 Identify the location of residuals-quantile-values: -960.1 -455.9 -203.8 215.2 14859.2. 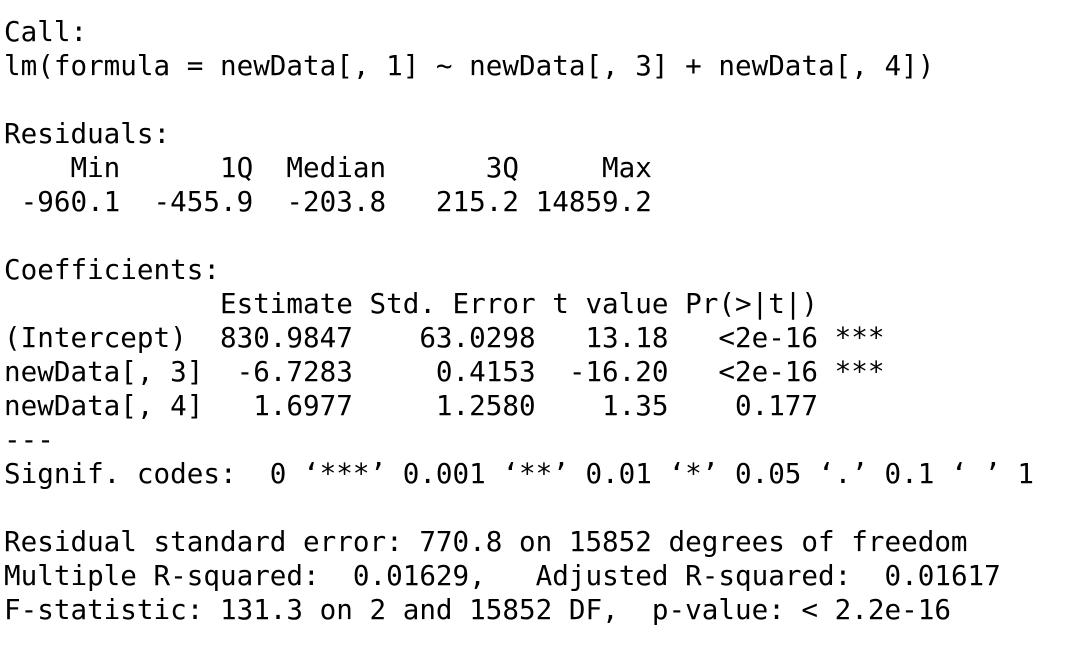
(336, 201).